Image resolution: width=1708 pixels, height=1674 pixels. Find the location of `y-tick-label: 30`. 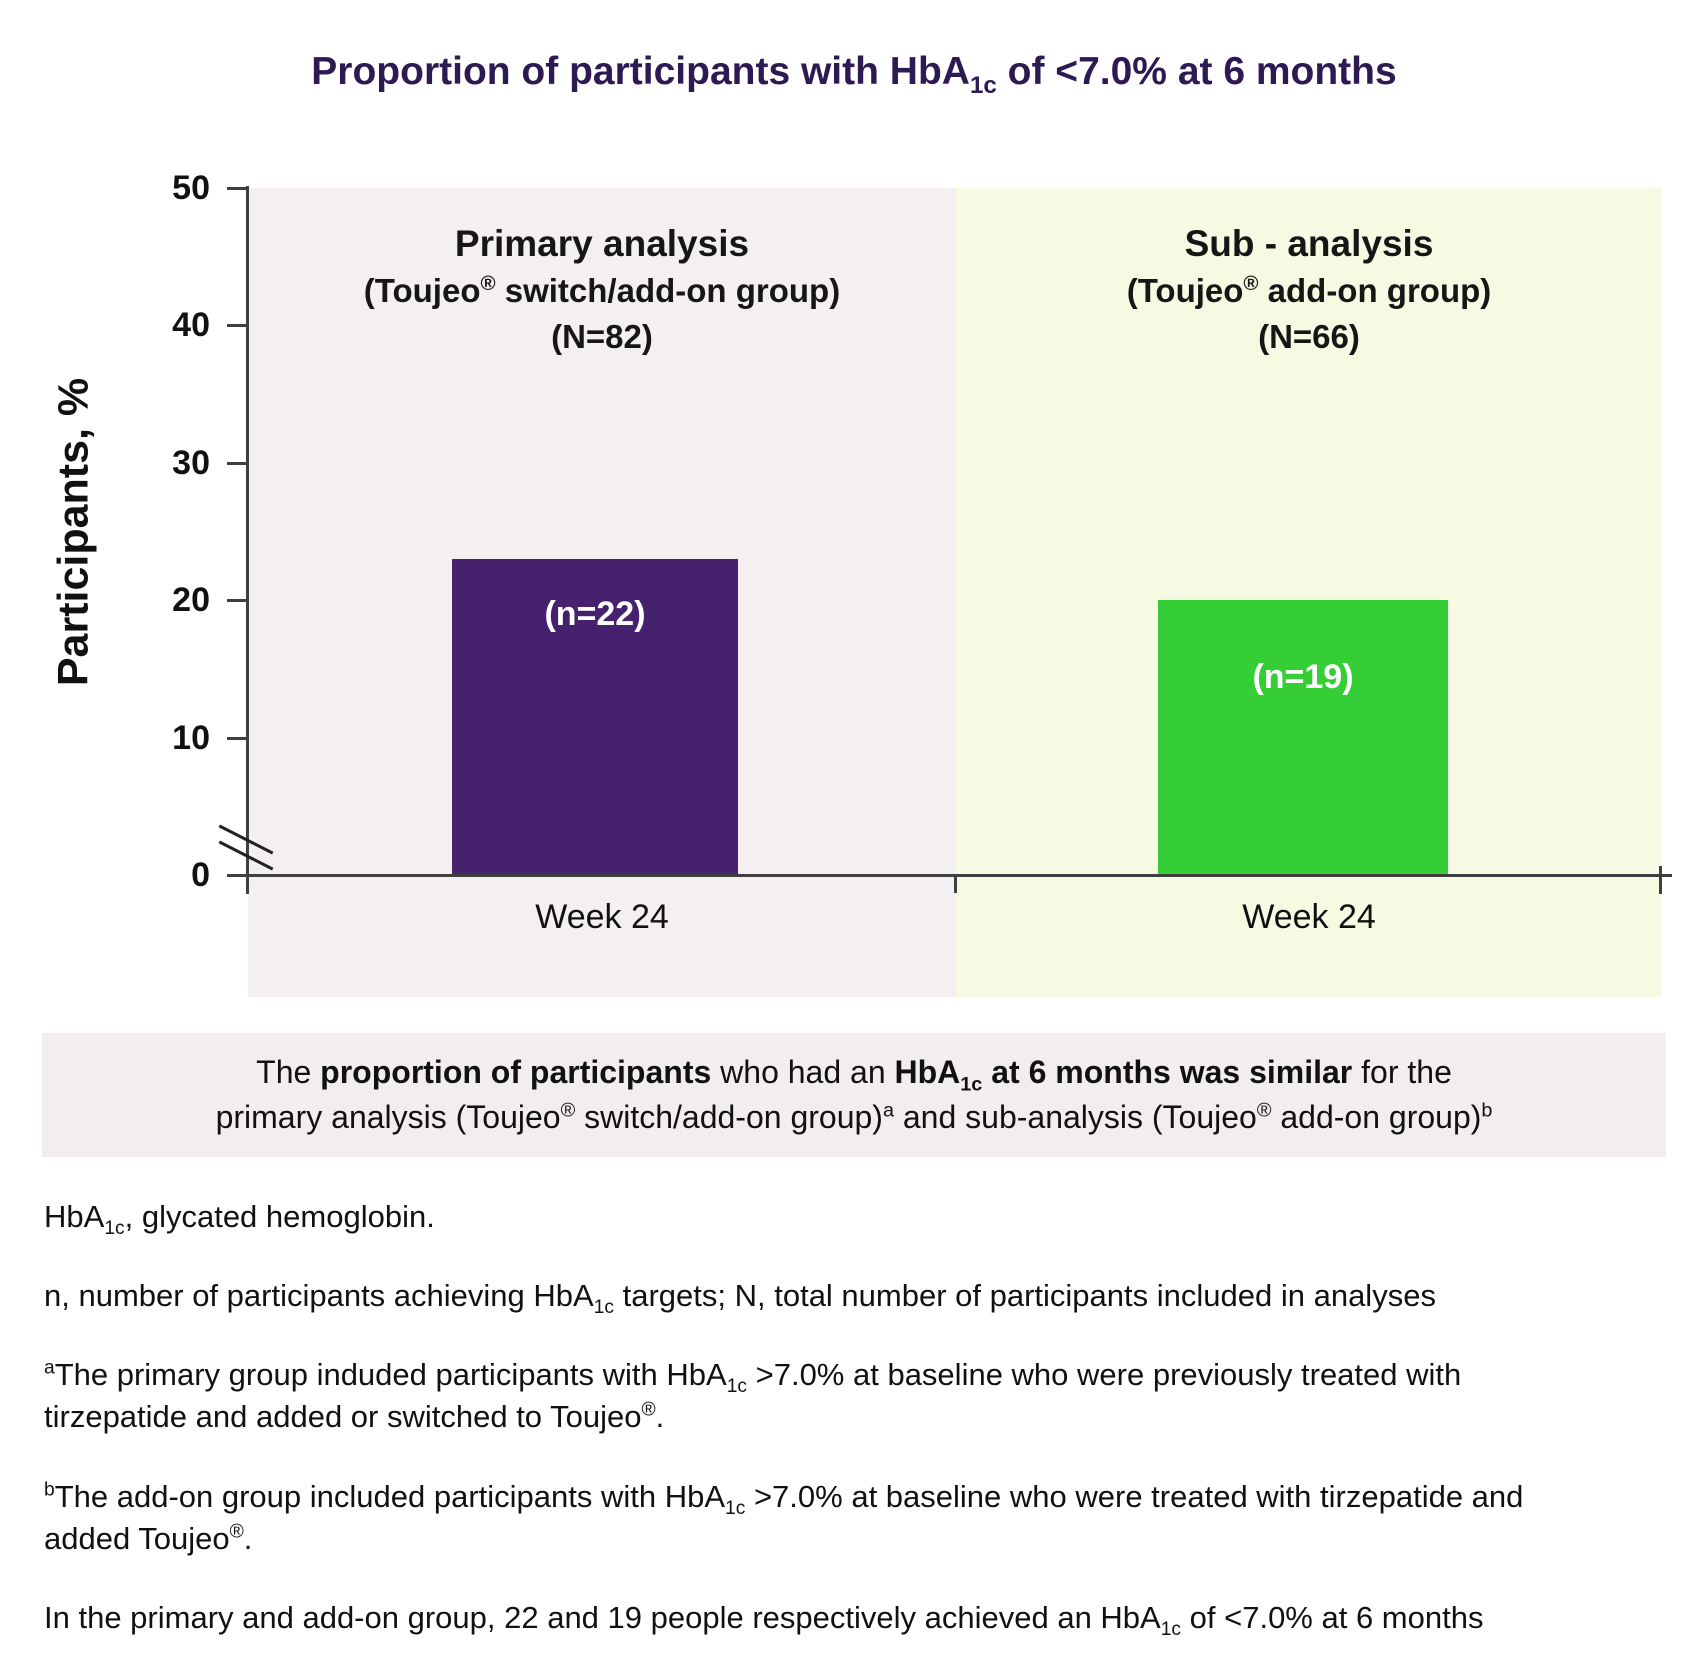

y-tick-label: 30 is located at coordinates (191, 462).